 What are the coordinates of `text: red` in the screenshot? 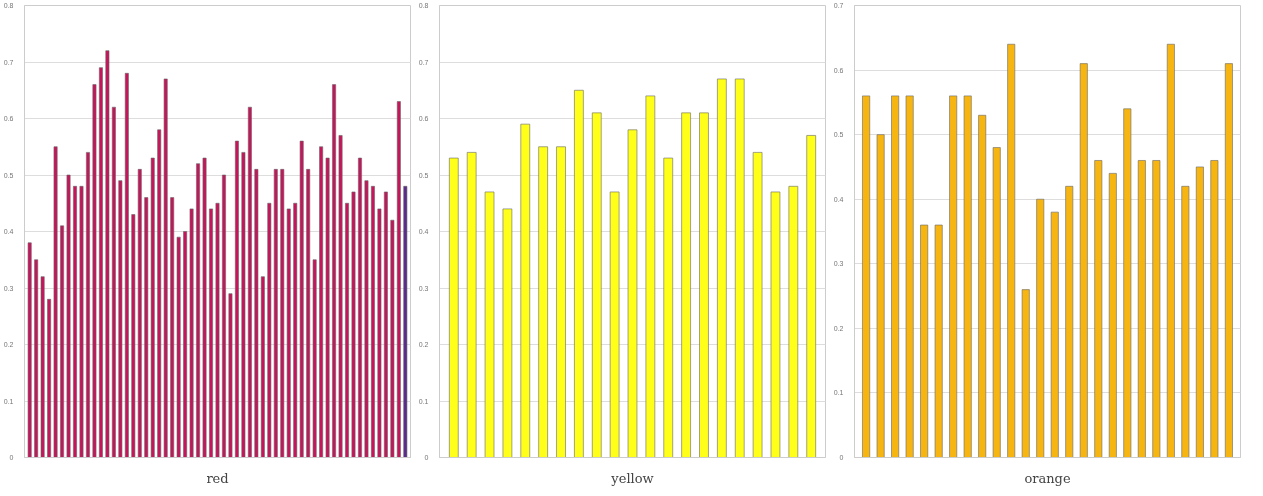 It's located at (217, 478).